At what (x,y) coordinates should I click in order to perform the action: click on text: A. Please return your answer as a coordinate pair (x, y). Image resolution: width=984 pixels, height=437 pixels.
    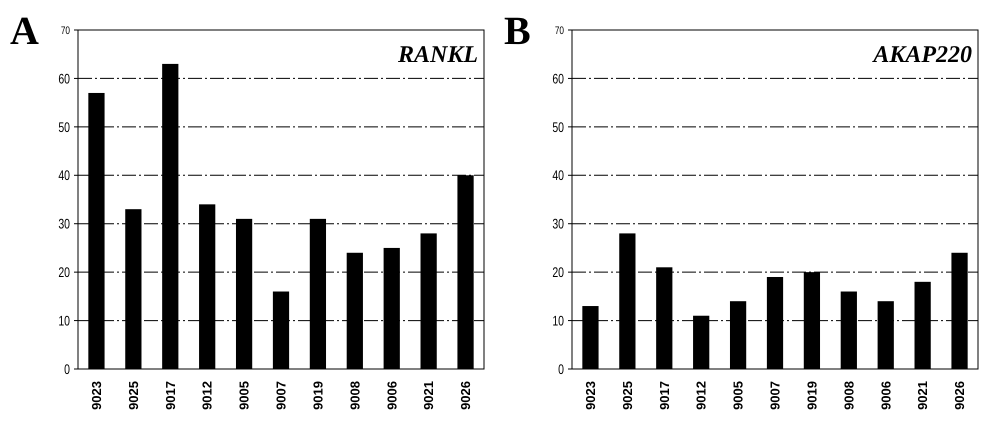
    Looking at the image, I should click on (24, 30).